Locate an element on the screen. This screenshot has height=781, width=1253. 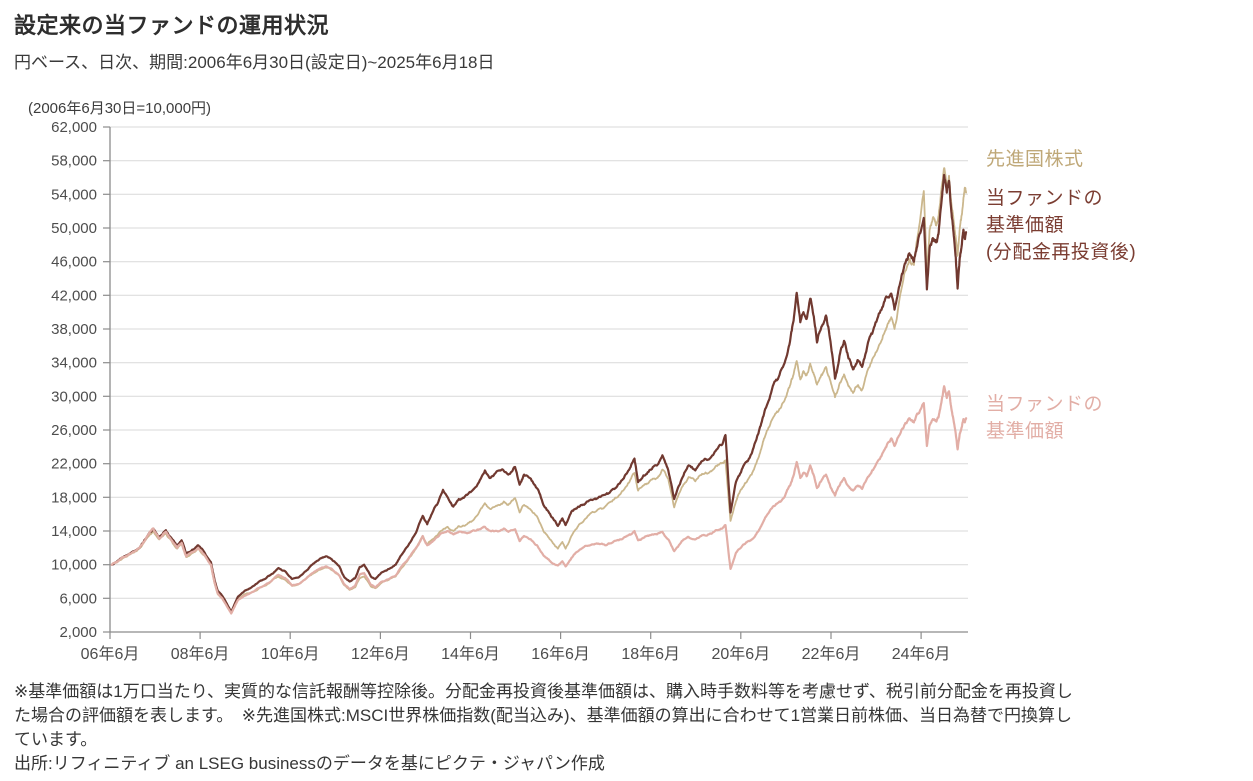
page-title: 設定来の当ファンドの運用状況 is located at coordinates (172, 25).